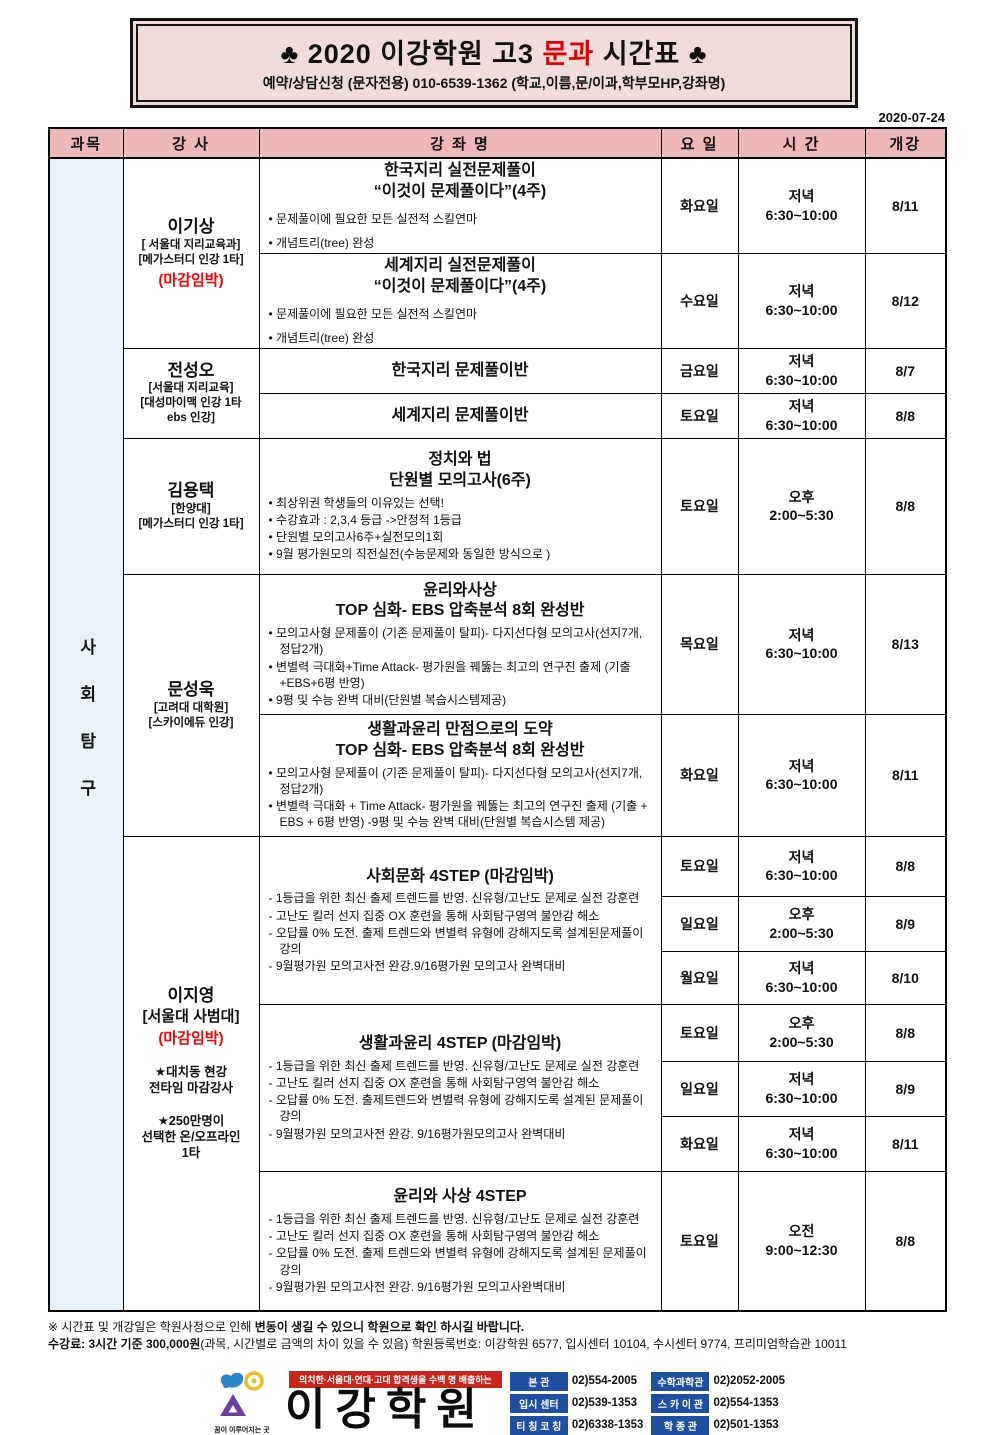 The image size is (992, 1435). I want to click on teacher-name: 이기상, so click(191, 227).